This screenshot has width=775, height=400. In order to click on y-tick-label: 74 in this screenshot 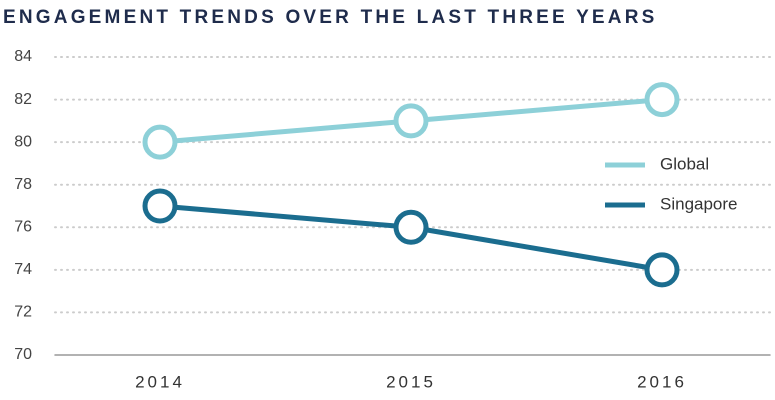, I will do `click(23, 269)`.